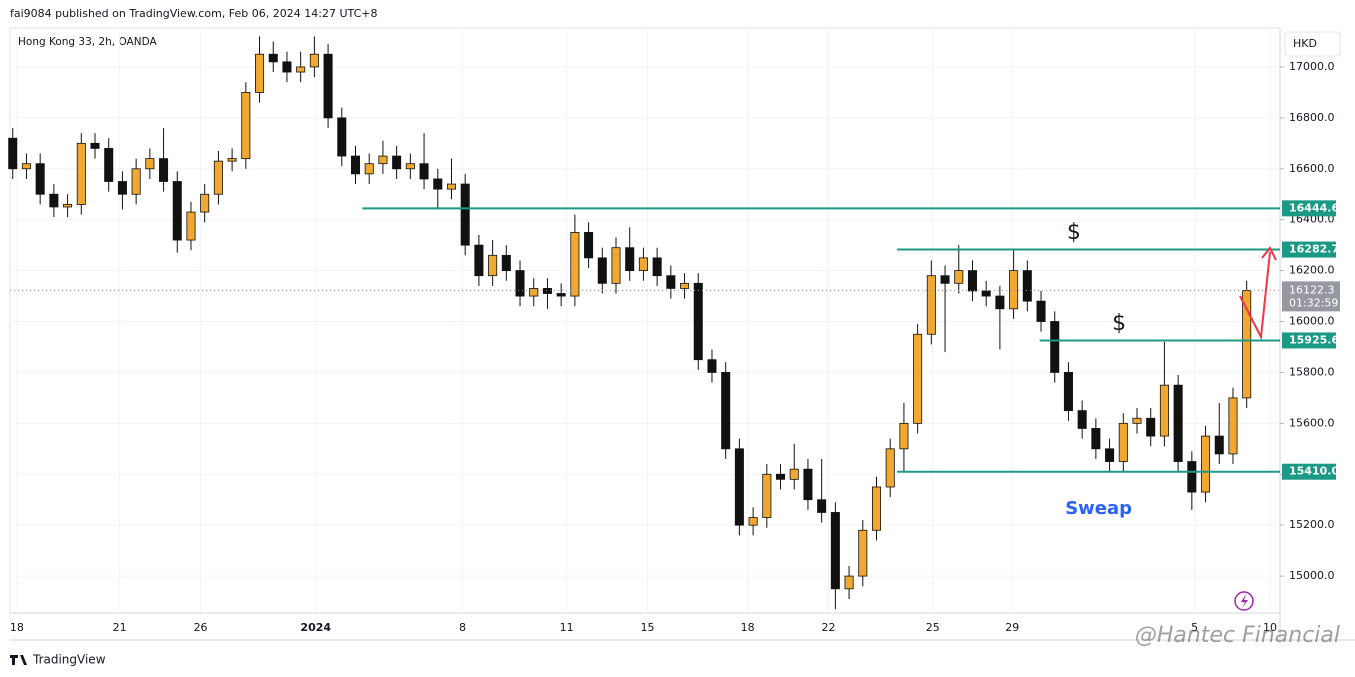 The width and height of the screenshot is (1355, 677). What do you see at coordinates (1313, 302) in the screenshot?
I see `countdown: 01:32:59` at bounding box center [1313, 302].